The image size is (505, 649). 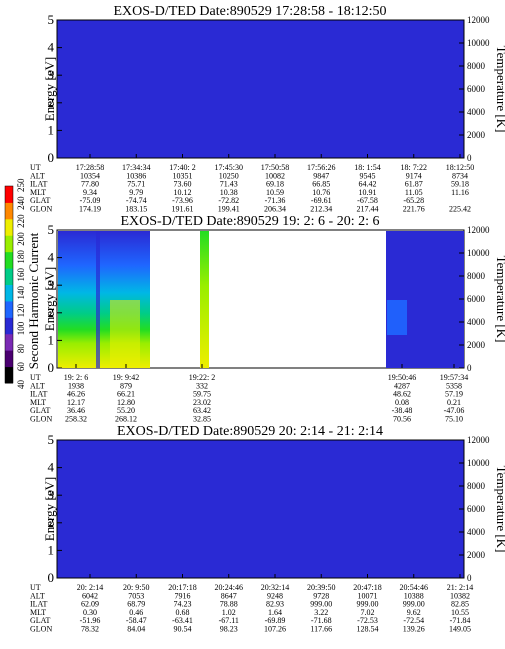 I want to click on panel-2-table-cell: 5358, so click(x=454, y=385).